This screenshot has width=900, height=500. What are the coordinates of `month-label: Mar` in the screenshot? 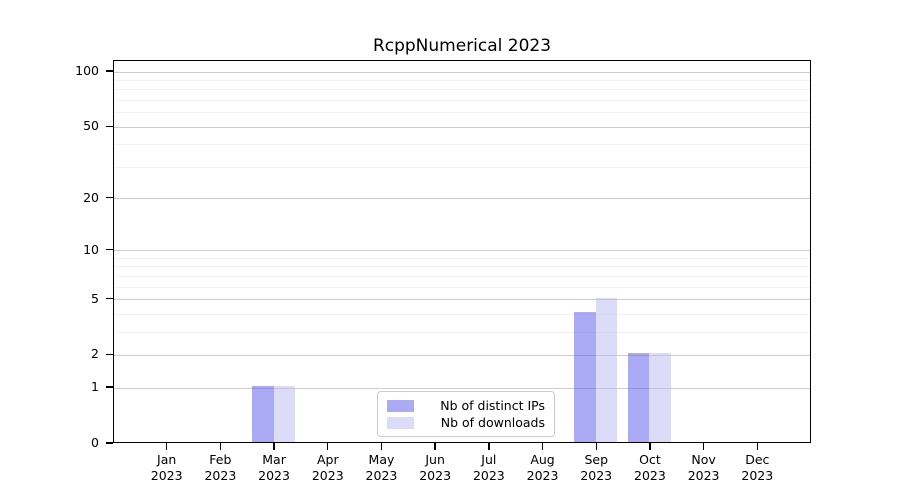 It's located at (274, 459).